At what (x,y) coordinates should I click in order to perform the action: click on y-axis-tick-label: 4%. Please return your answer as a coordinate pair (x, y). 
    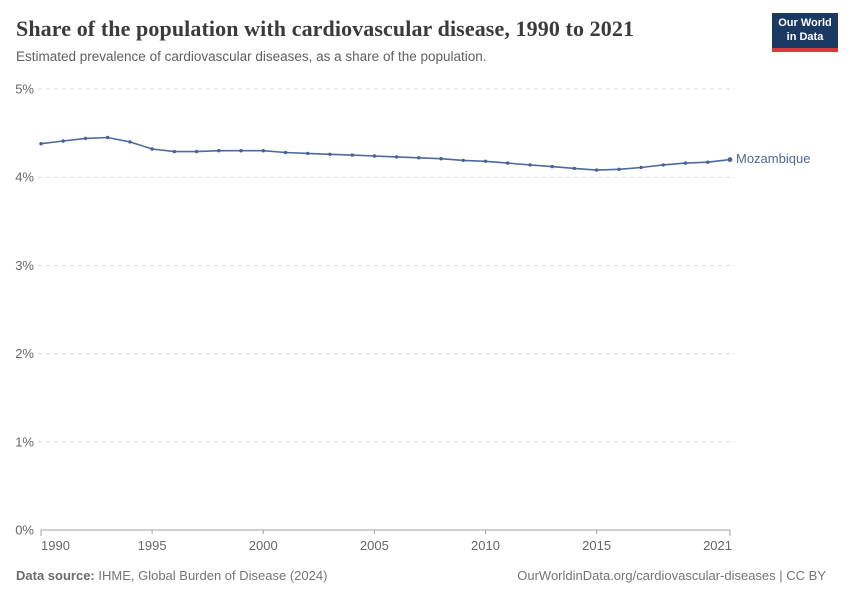
    Looking at the image, I should click on (24, 177).